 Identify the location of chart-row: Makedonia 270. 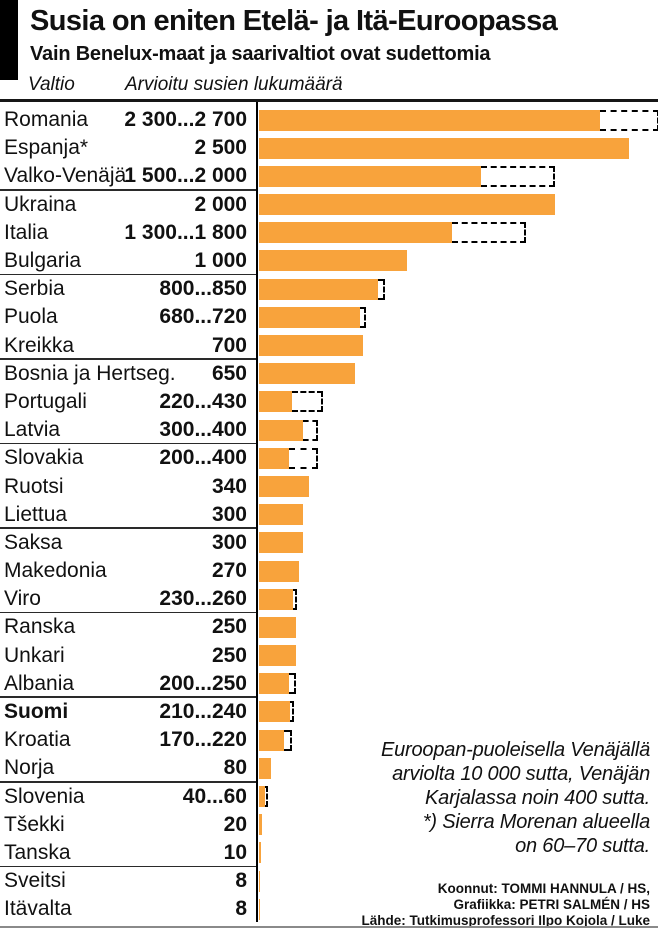
(329, 571).